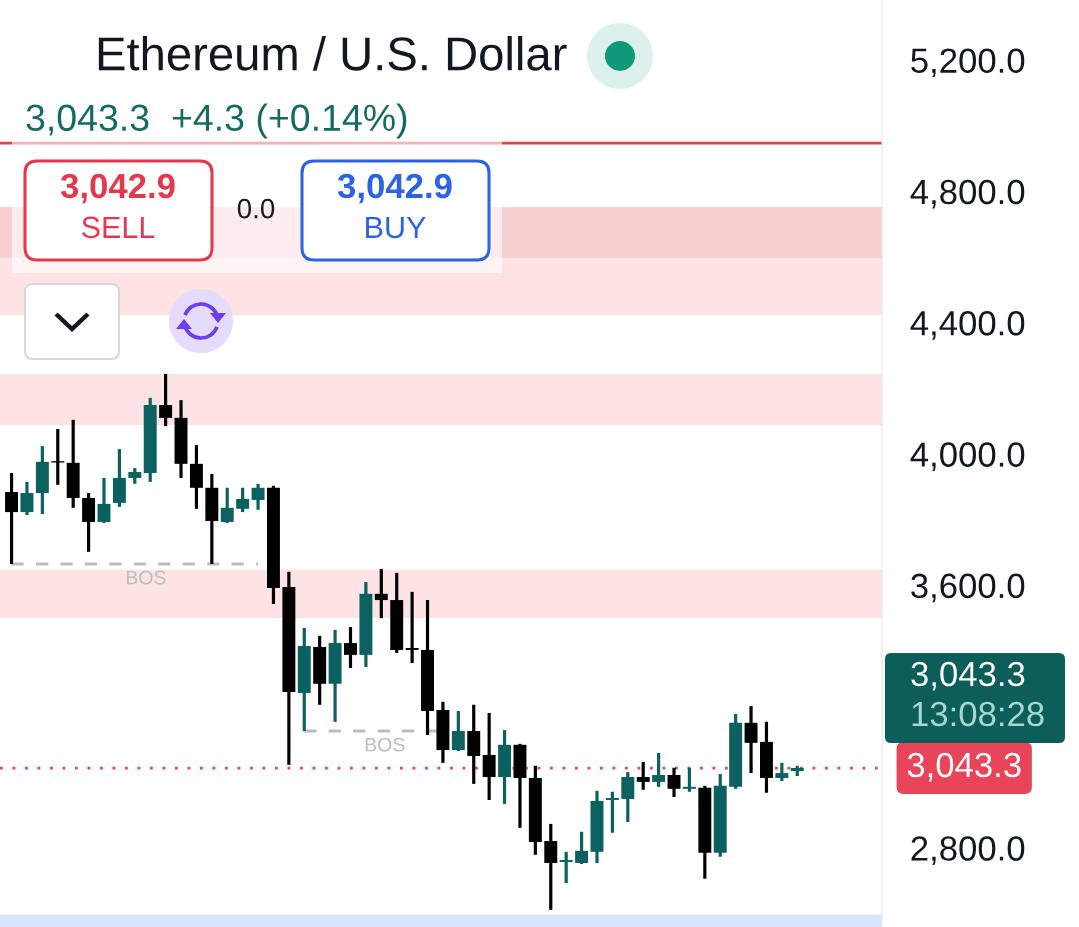 This screenshot has width=1079, height=927. What do you see at coordinates (256, 208) in the screenshot?
I see `annotation: 0.0` at bounding box center [256, 208].